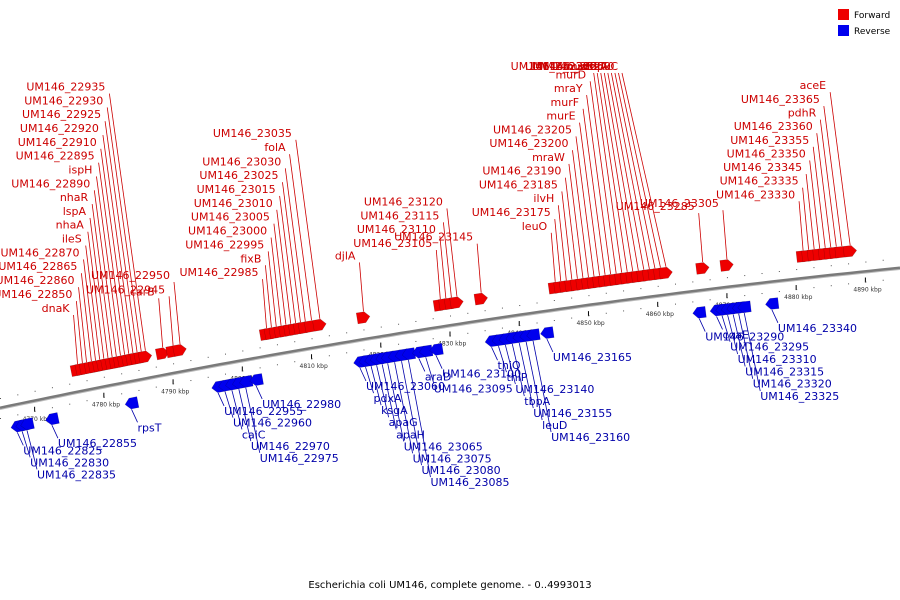  Describe the element at coordinates (75, 211) in the screenshot. I see `forward-gene-label: lspA` at that location.